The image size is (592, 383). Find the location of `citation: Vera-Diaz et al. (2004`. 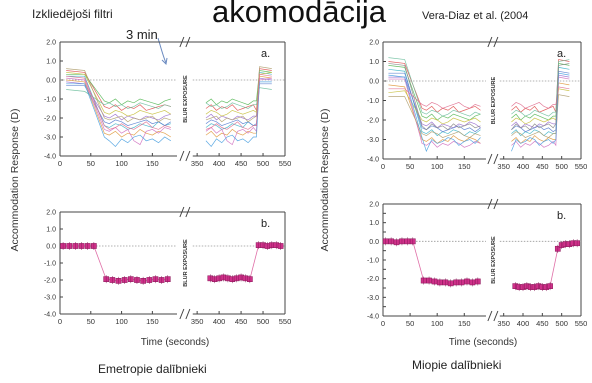

citation: Vera-Diaz et al. (2004 is located at coordinates (475, 16).